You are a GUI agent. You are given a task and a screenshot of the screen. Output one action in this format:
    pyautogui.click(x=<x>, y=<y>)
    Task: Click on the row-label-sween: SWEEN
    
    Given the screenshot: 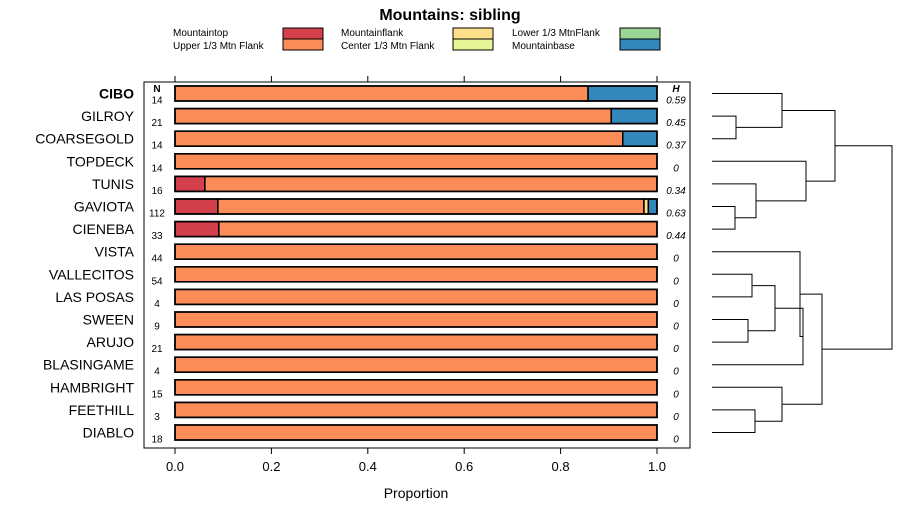 What is the action you would take?
    pyautogui.click(x=108, y=320)
    